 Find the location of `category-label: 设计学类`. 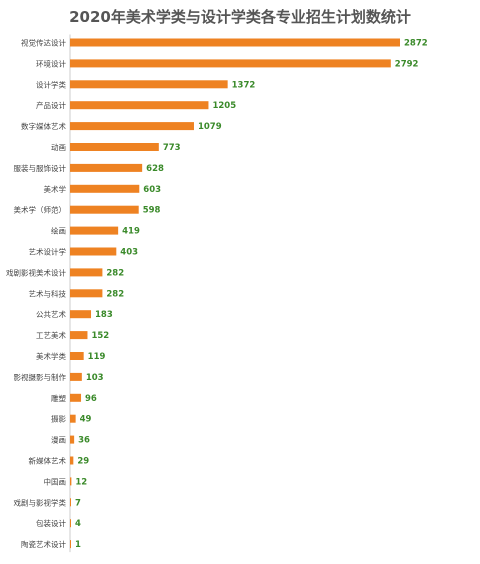

category-label: 设计学类 is located at coordinates (51, 84).